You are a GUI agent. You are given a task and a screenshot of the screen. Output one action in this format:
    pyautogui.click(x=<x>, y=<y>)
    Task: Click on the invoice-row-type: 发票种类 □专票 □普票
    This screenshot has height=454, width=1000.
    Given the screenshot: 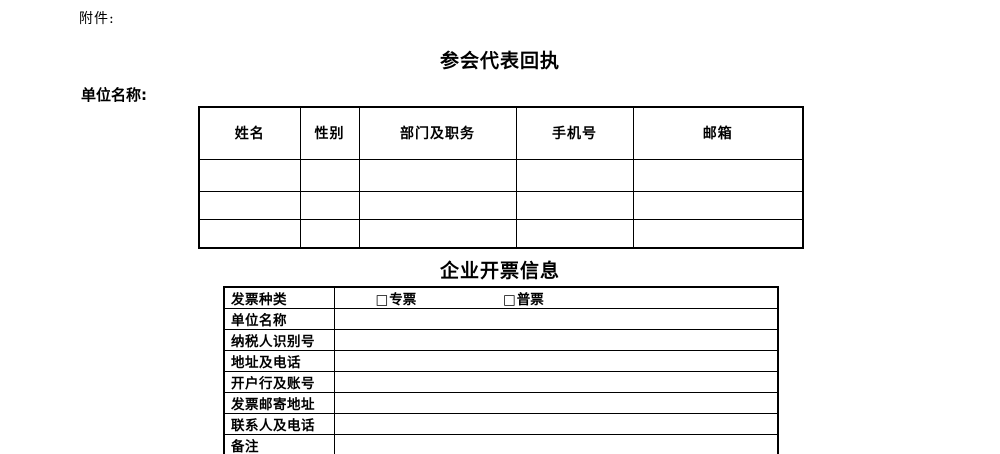 What is the action you would take?
    pyautogui.click(x=501, y=297)
    